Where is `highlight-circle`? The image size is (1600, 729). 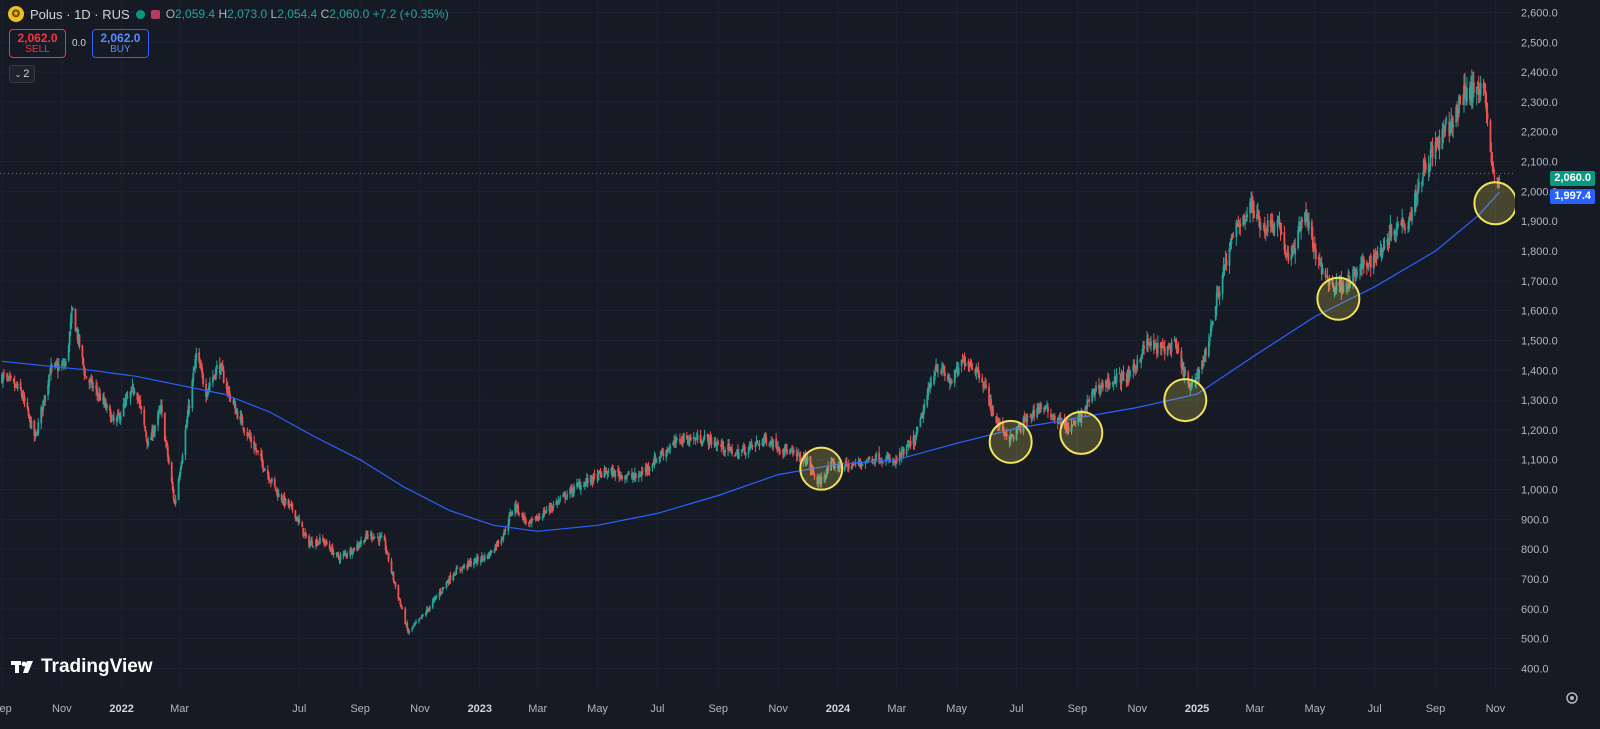 highlight-circle is located at coordinates (1010, 441).